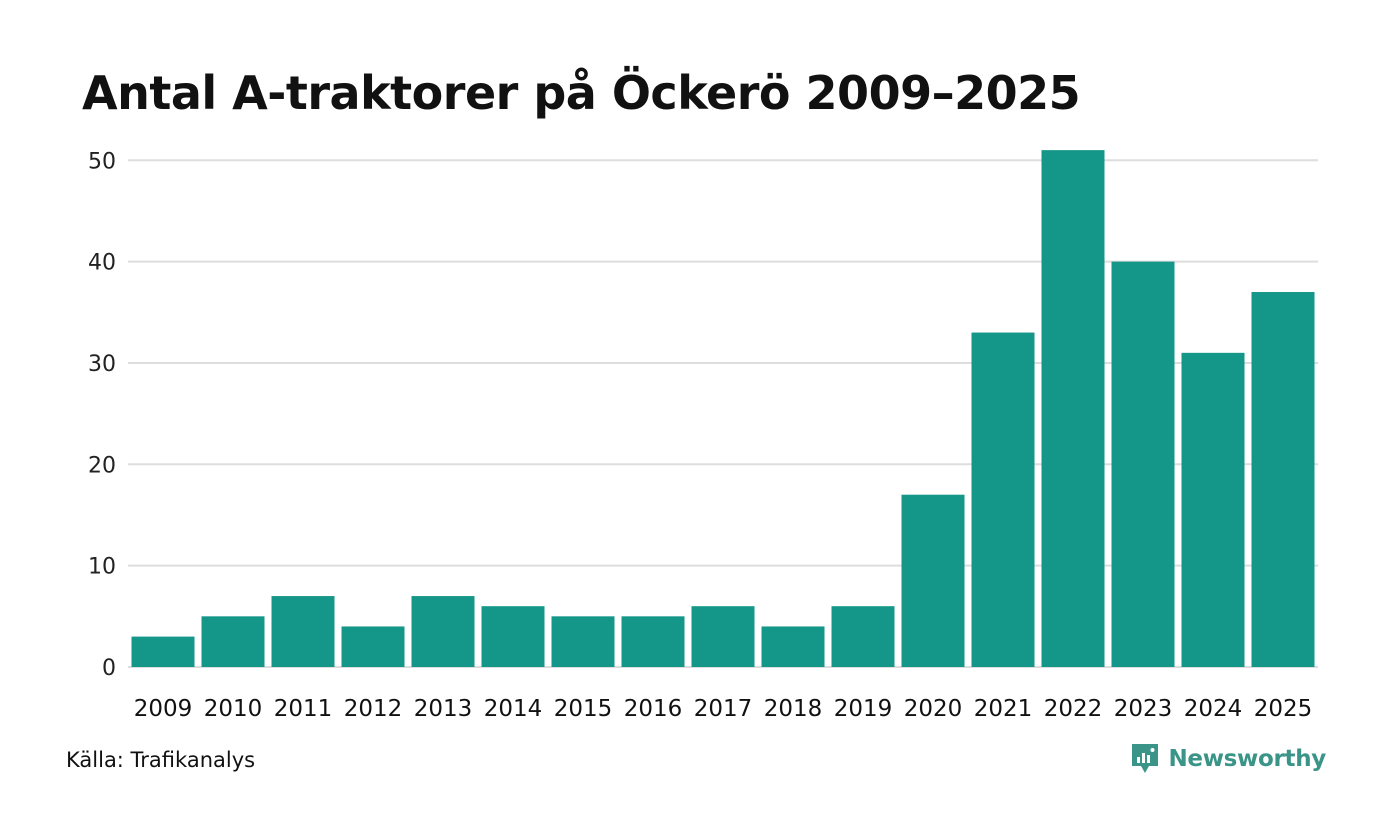 The image size is (1400, 840). Describe the element at coordinates (233, 641) in the screenshot. I see `bar-2010` at that location.